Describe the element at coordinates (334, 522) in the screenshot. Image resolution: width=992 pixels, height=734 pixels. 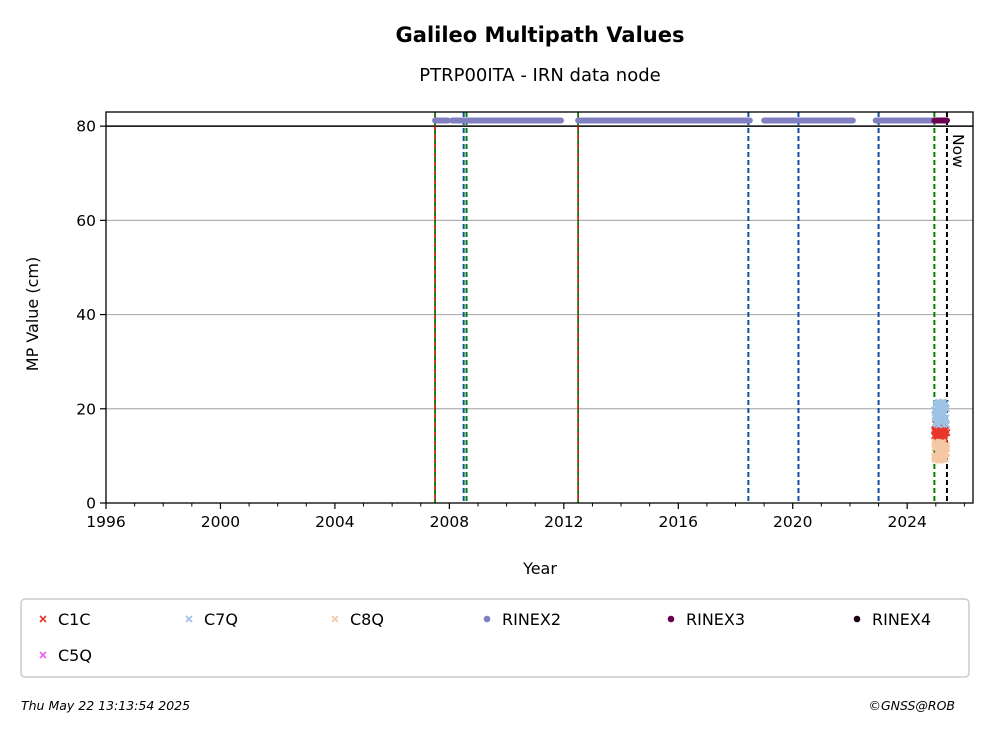
I see `x-tick-label: 2004` at that location.